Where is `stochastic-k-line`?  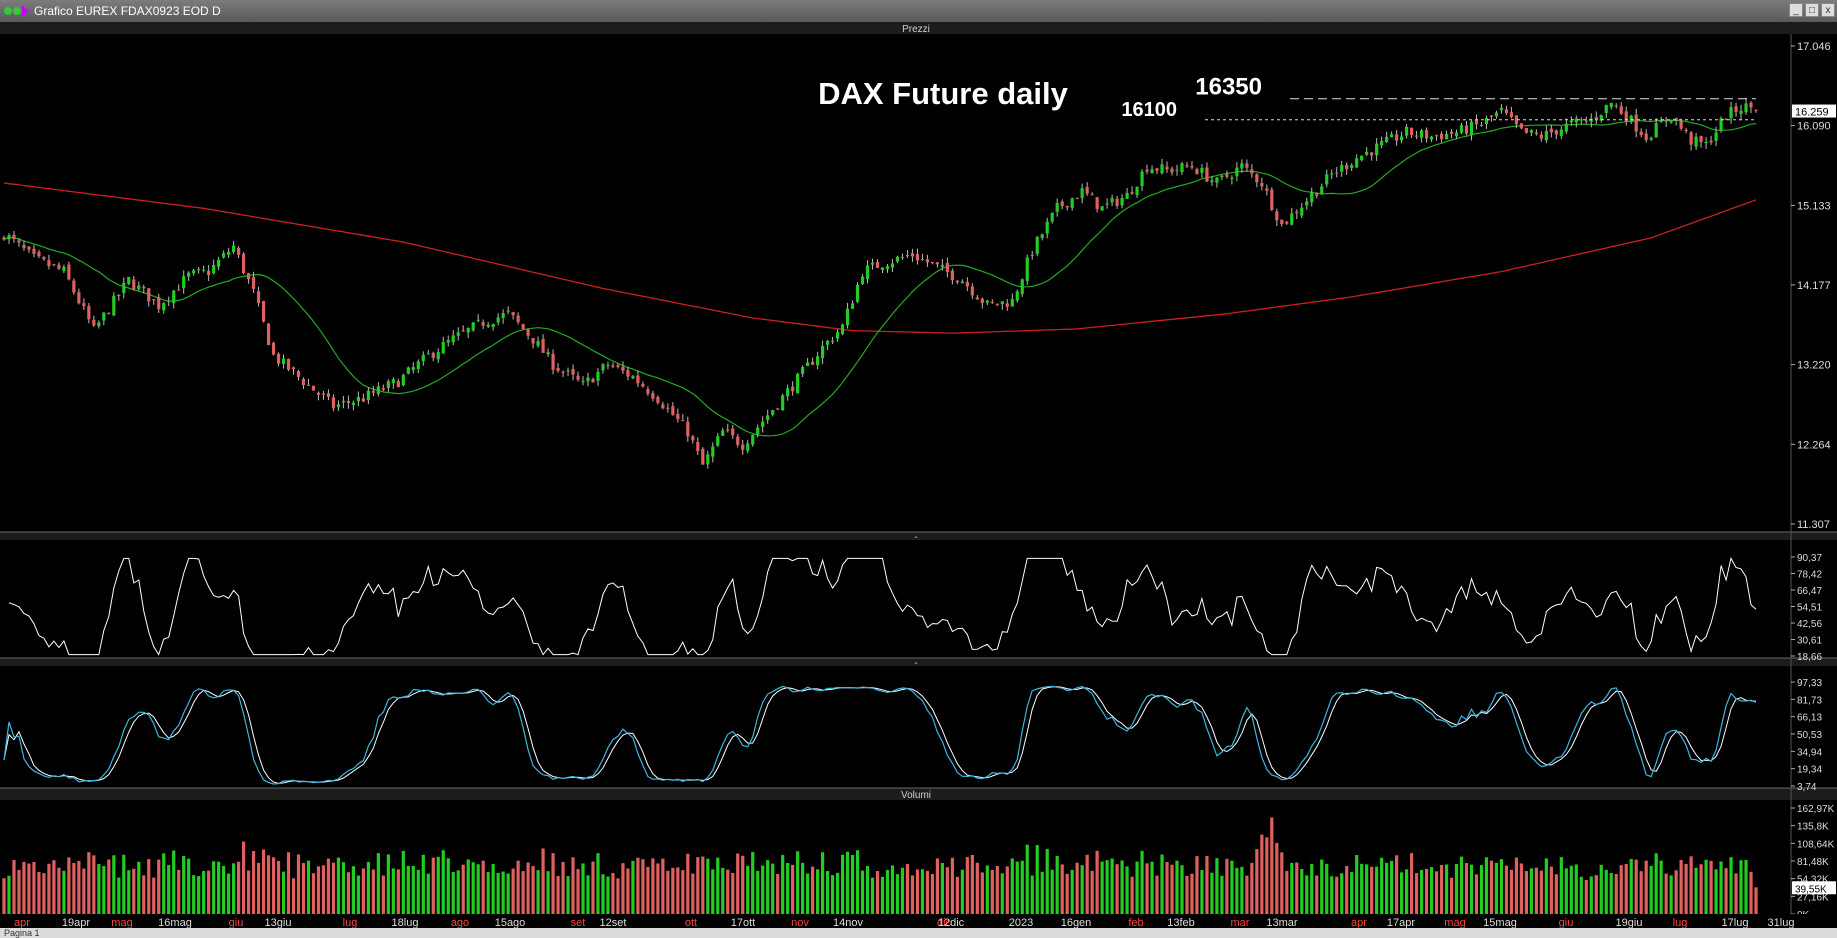
stochastic-k-line is located at coordinates (880, 735).